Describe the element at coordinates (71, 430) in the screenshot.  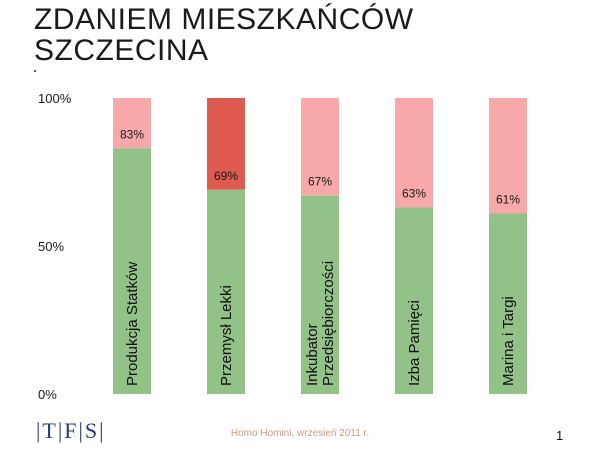
I see `tfs-logo: |T|F|S|` at that location.